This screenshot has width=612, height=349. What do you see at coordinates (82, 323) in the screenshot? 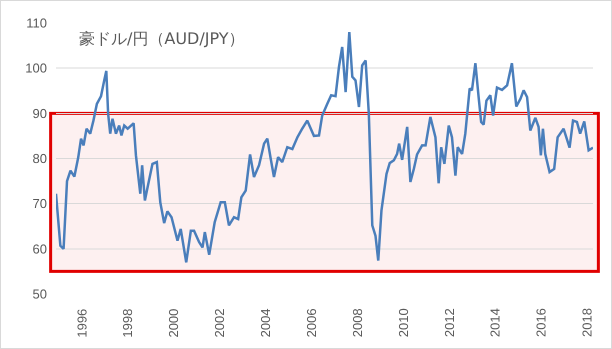
I see `x-tick-label: 1996` at bounding box center [82, 323].